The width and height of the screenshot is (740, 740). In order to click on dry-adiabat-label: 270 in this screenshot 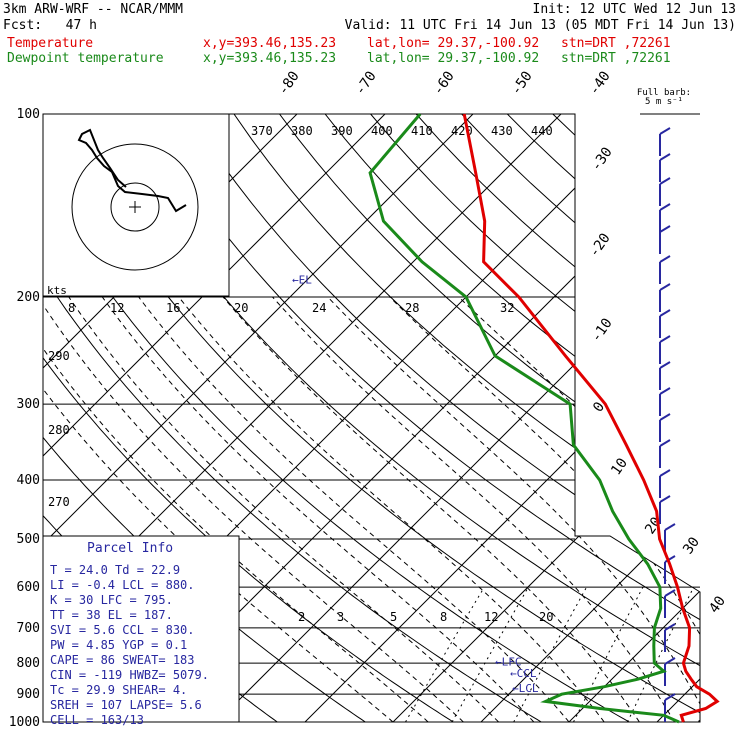, I will do `click(59, 502)`.